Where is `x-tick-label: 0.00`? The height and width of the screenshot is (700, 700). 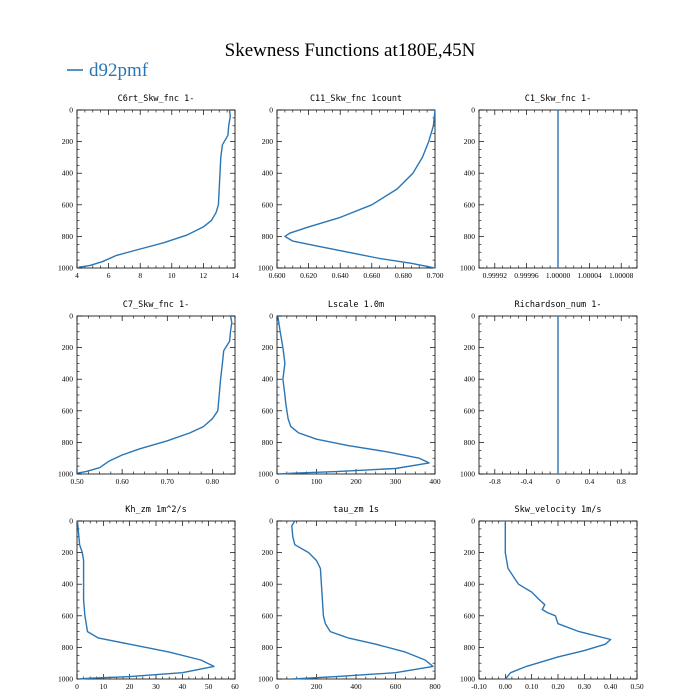 x-tick-label: 0.00 is located at coordinates (505, 686).